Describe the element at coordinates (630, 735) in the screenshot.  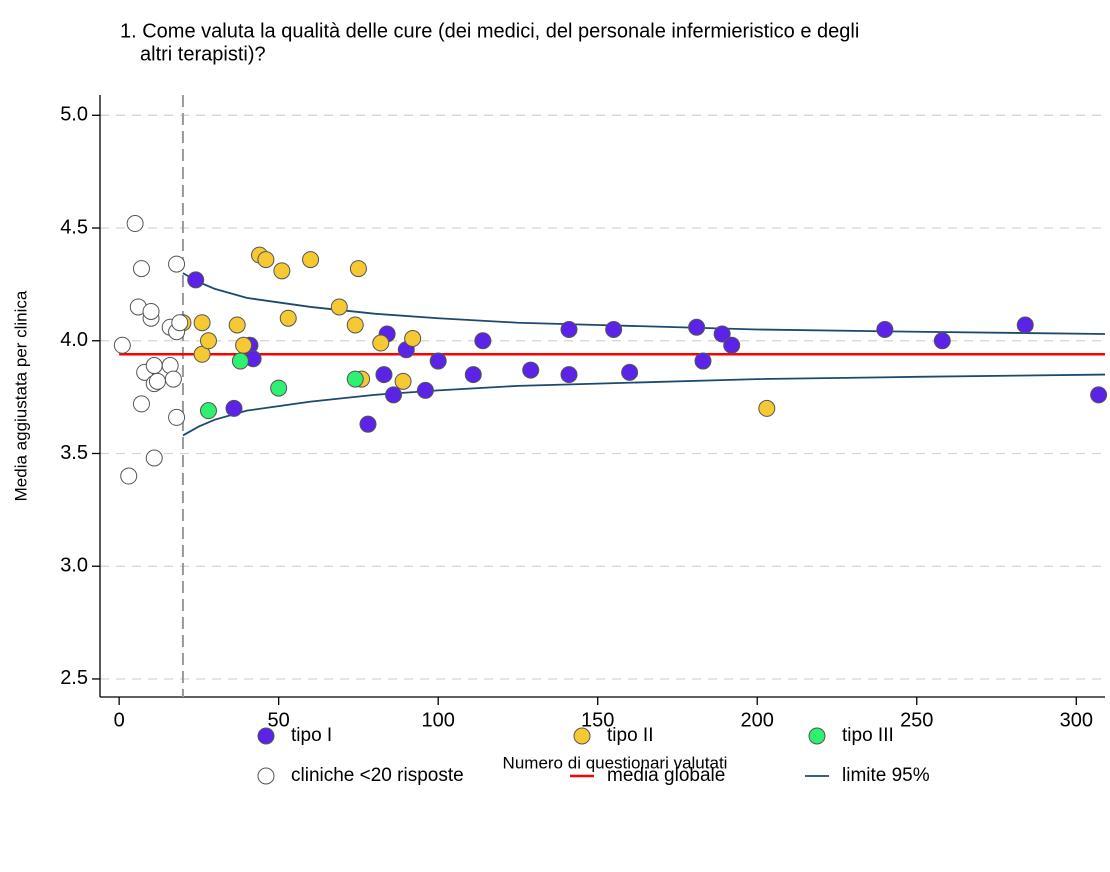
I see `legend-label: tipo II` at that location.